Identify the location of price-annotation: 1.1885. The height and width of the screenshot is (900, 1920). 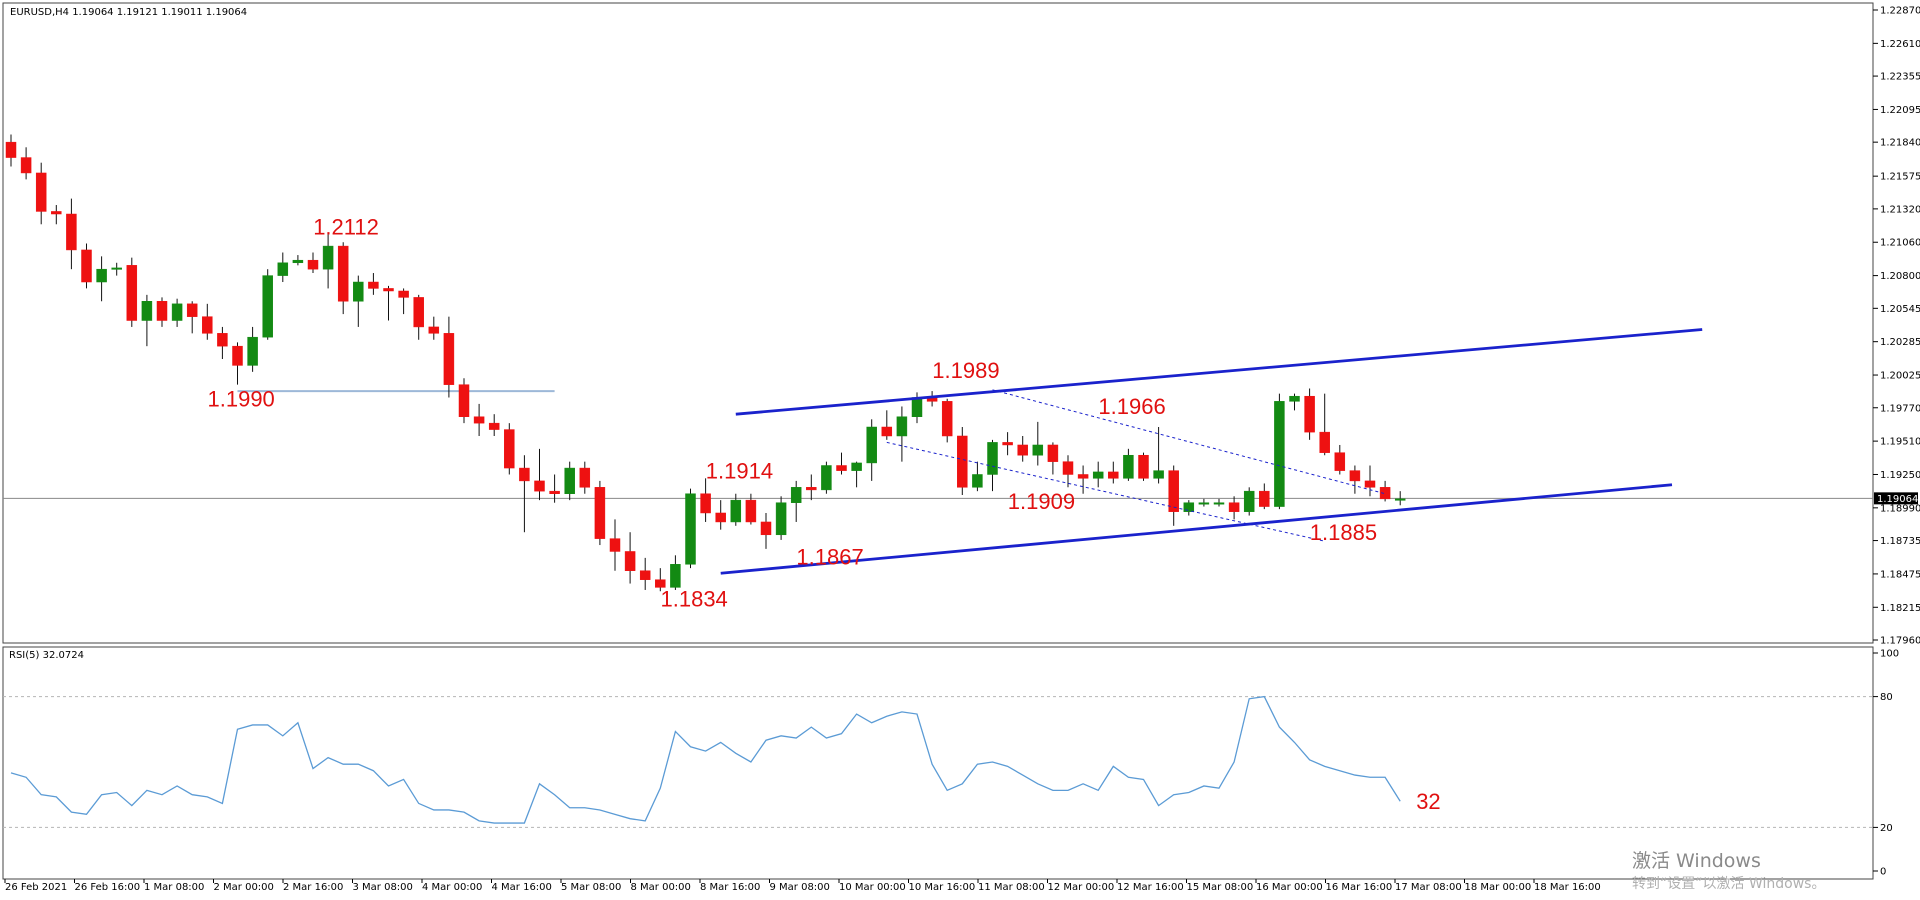
(1343, 532).